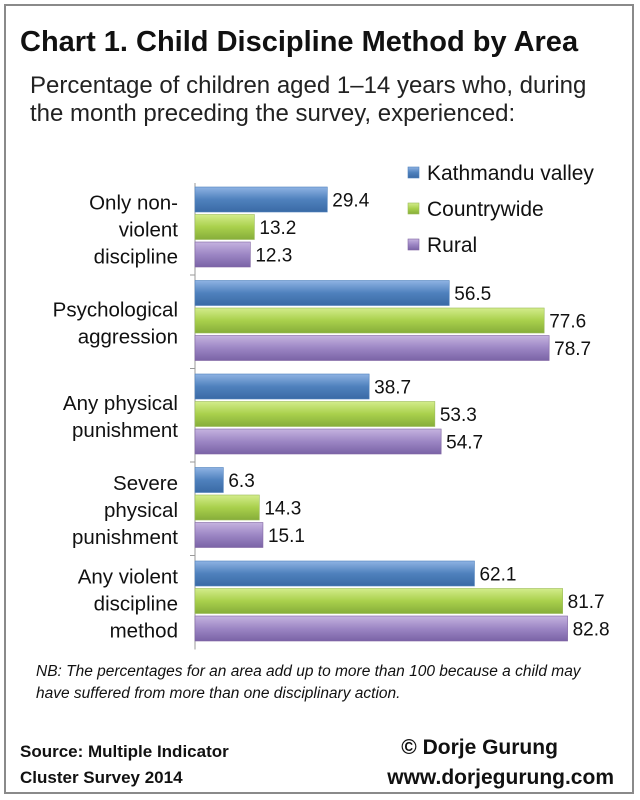  What do you see at coordinates (572, 349) in the screenshot?
I see `data-label: 78.7` at bounding box center [572, 349].